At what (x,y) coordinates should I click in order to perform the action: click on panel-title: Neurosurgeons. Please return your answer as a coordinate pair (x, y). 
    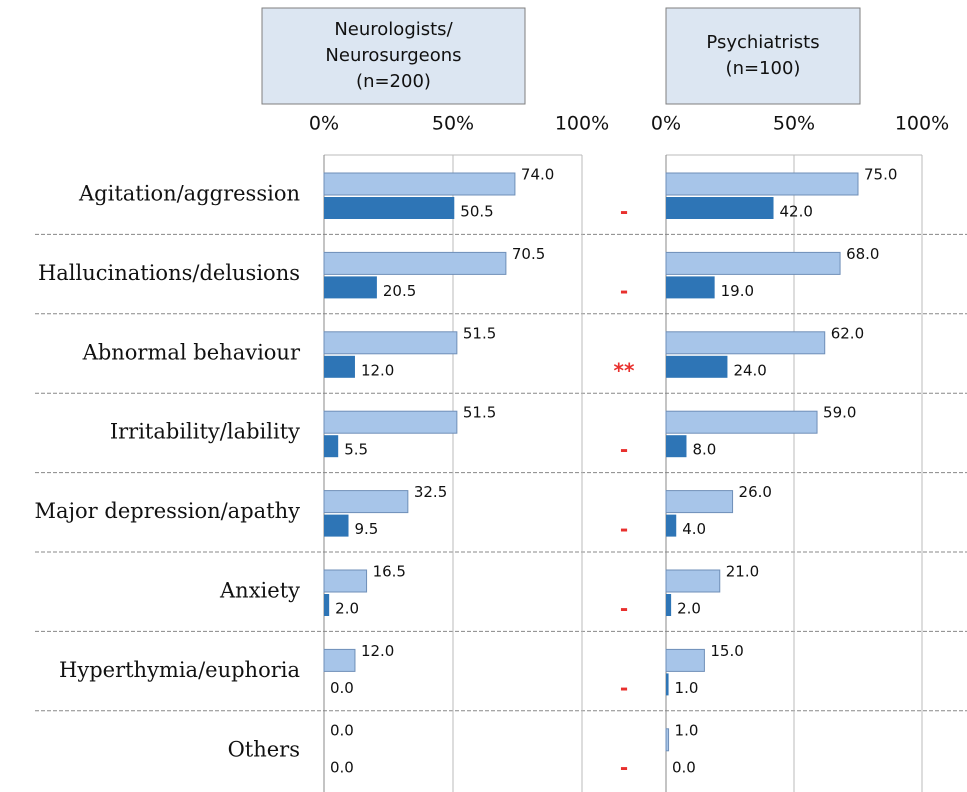
    Looking at the image, I should click on (393, 55).